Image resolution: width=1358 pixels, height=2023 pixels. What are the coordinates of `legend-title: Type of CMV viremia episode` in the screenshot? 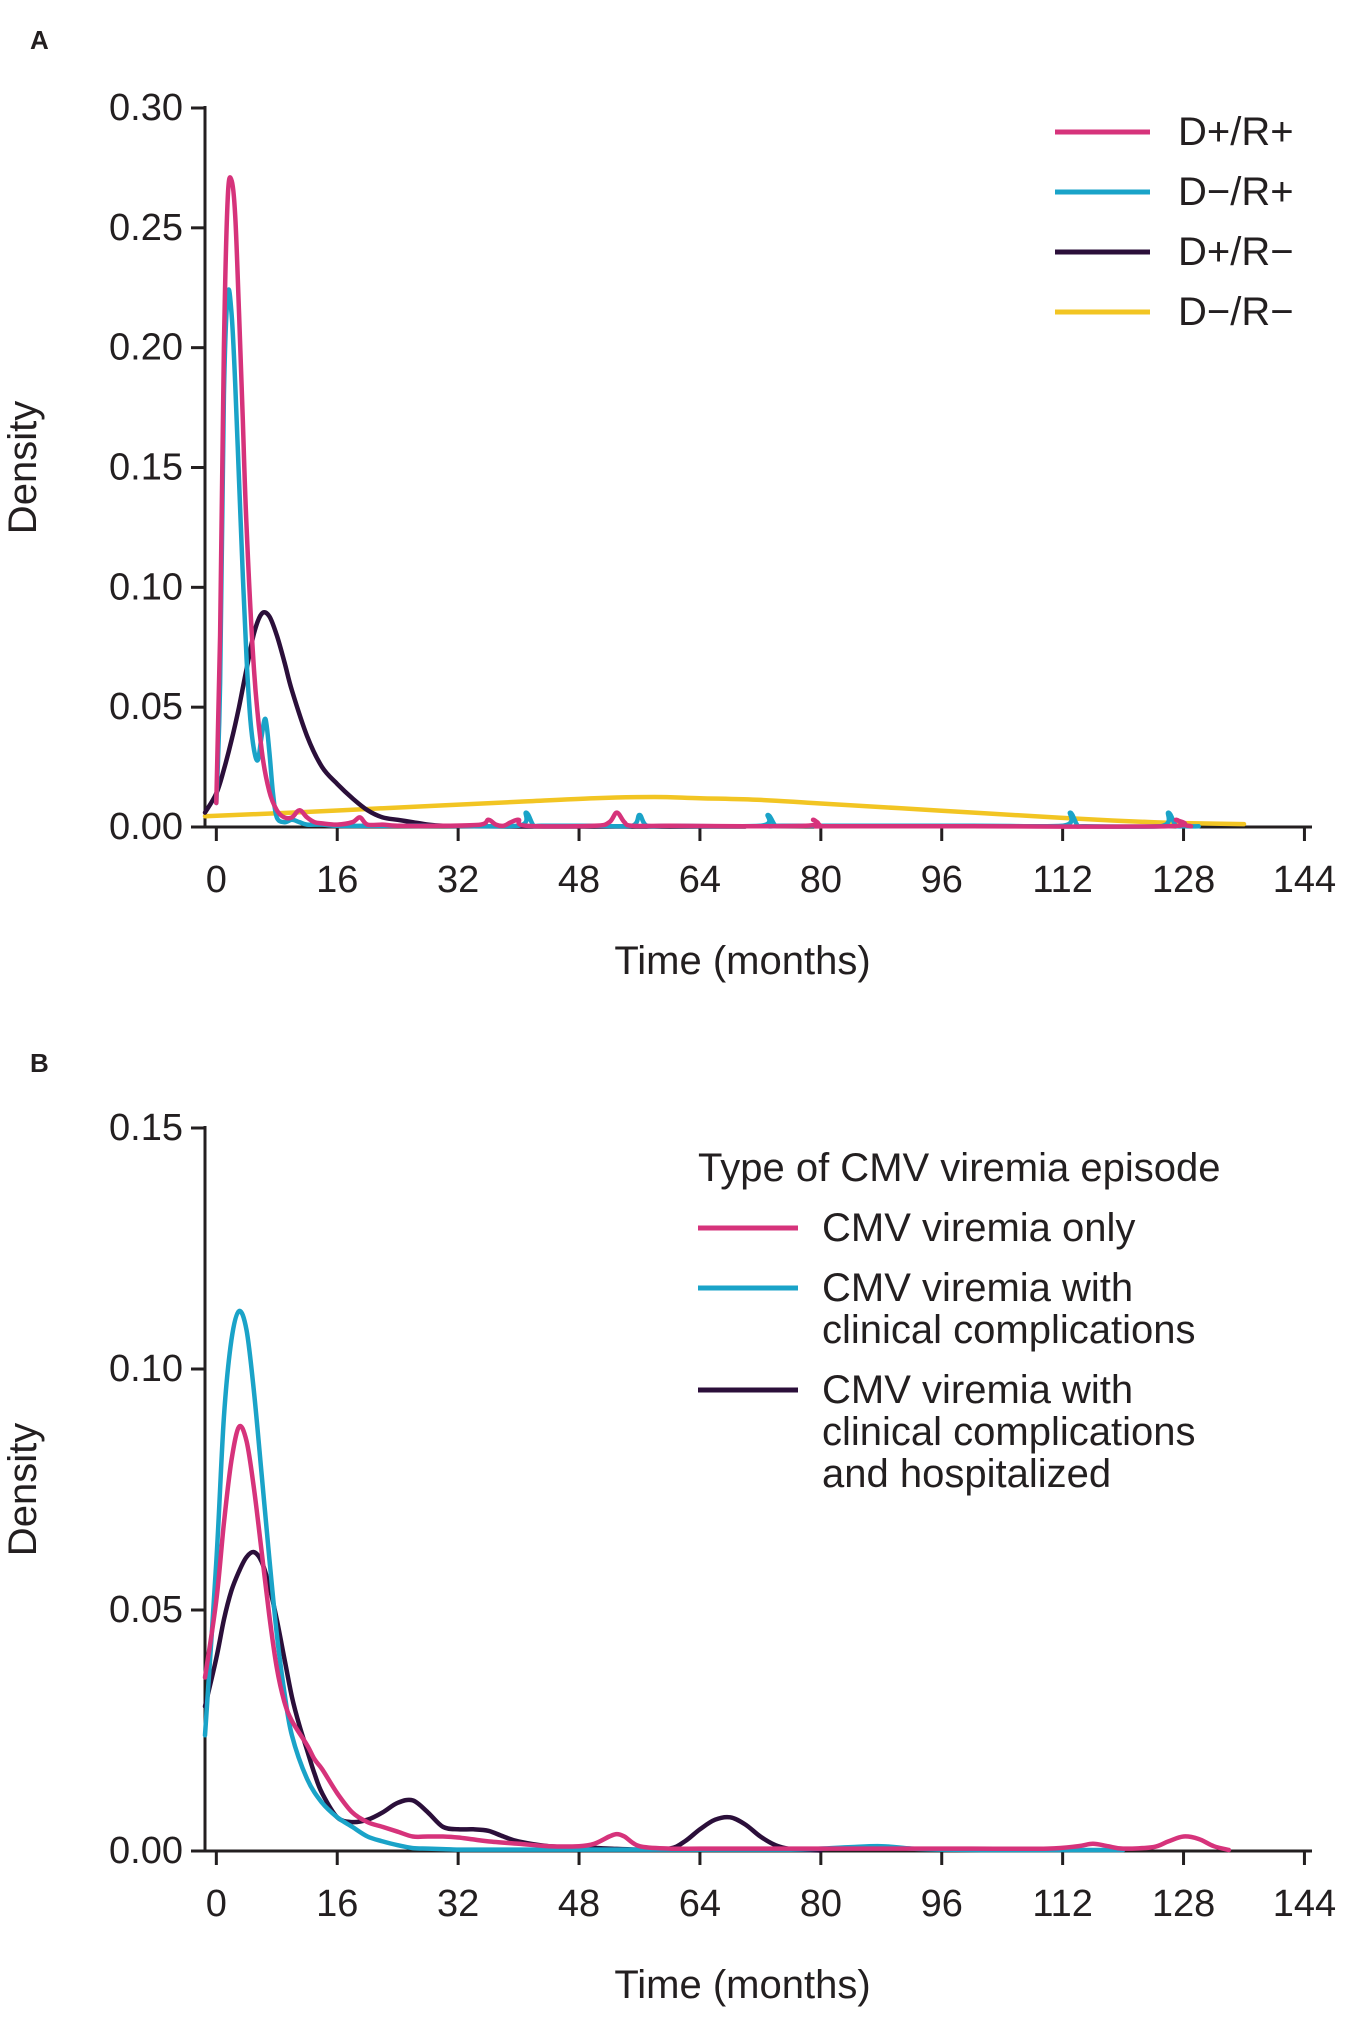 It's located at (959, 1168).